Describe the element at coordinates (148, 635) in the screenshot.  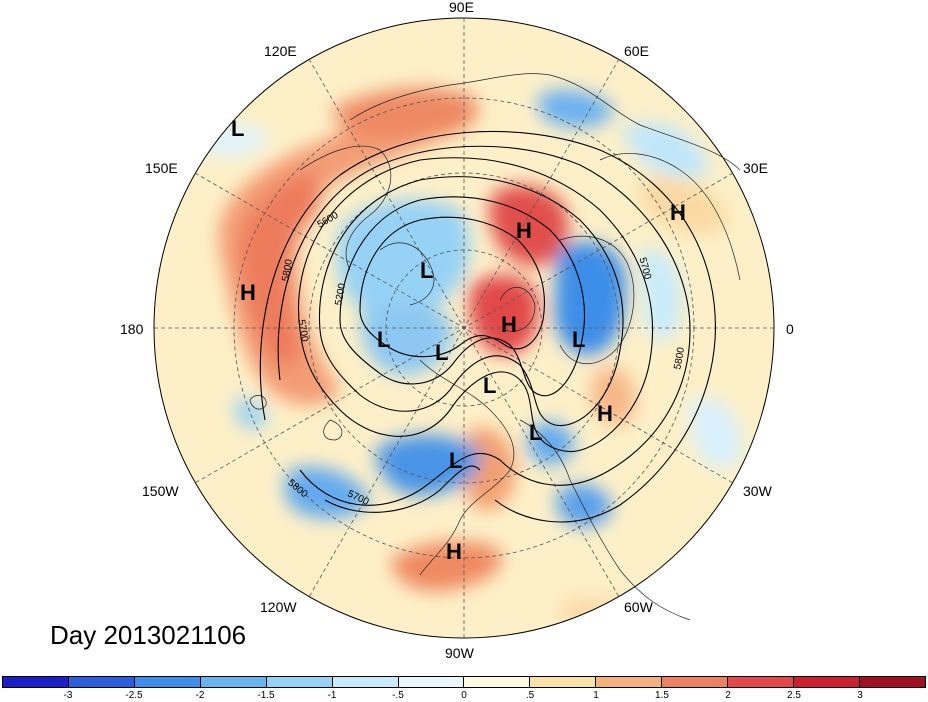
I see `map-title: Day 2013021106` at that location.